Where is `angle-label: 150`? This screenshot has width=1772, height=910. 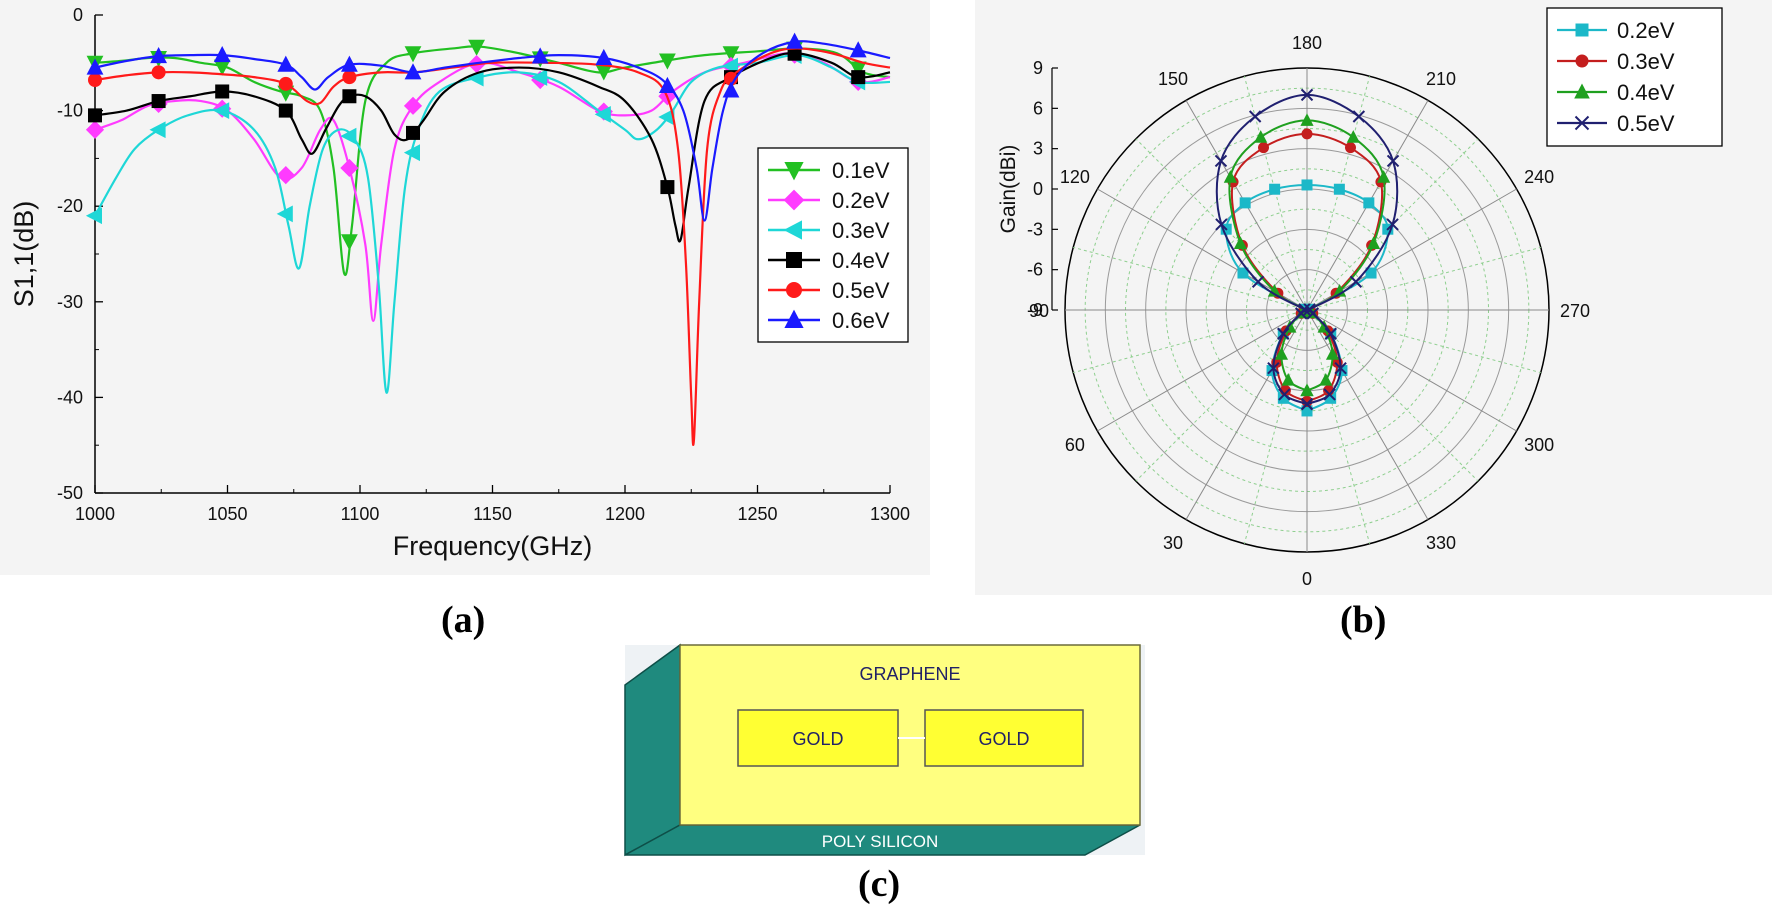 angle-label: 150 is located at coordinates (1173, 79).